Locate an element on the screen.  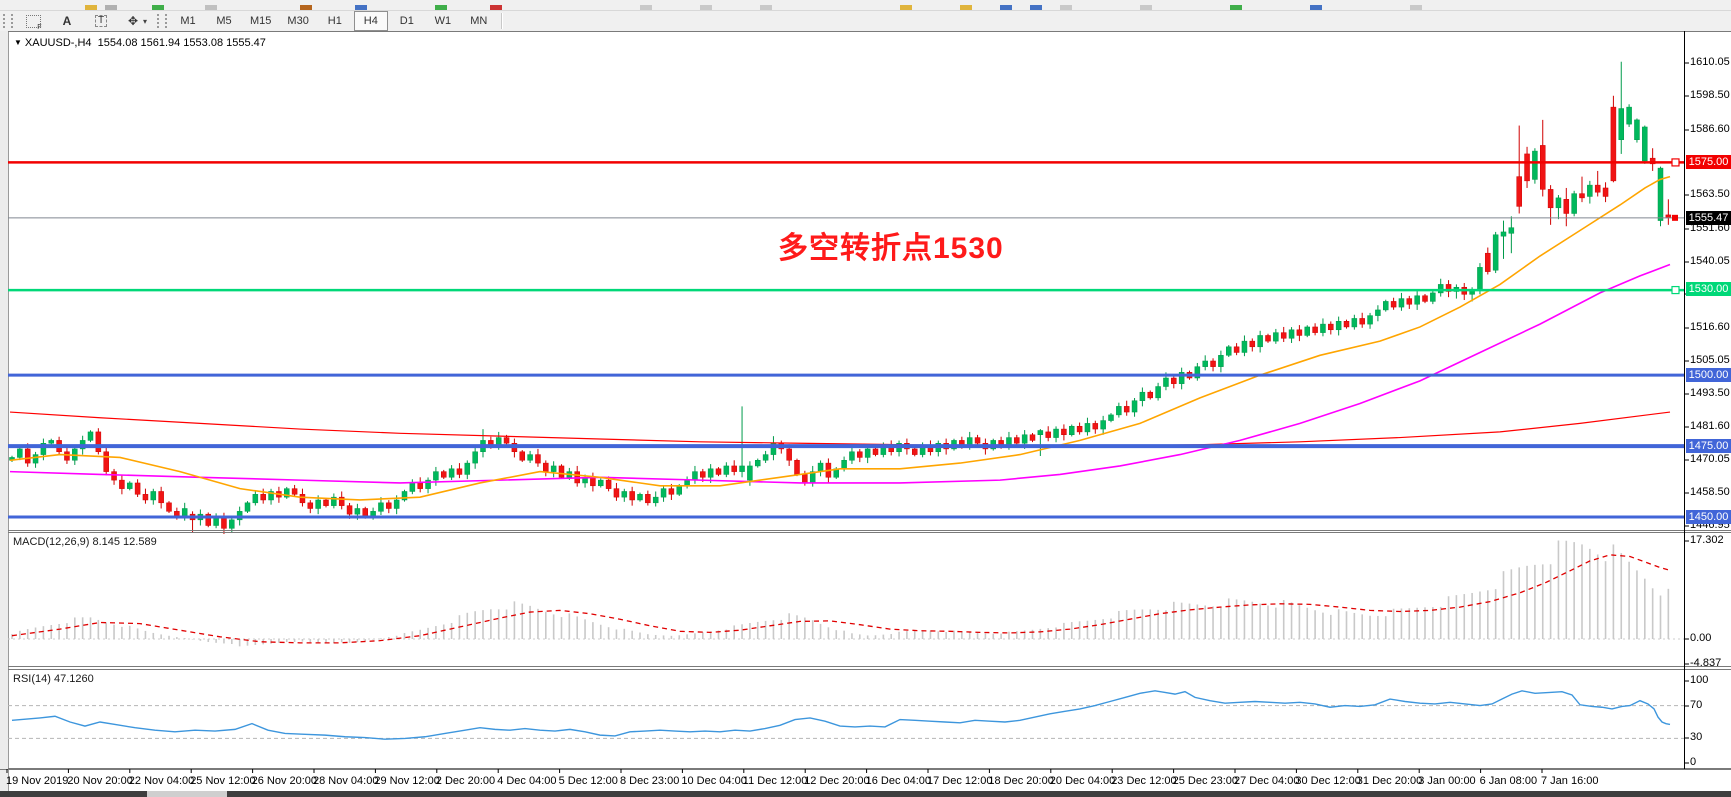
time-axis-label: 16 Dec 04:00 is located at coordinates (898, 781).